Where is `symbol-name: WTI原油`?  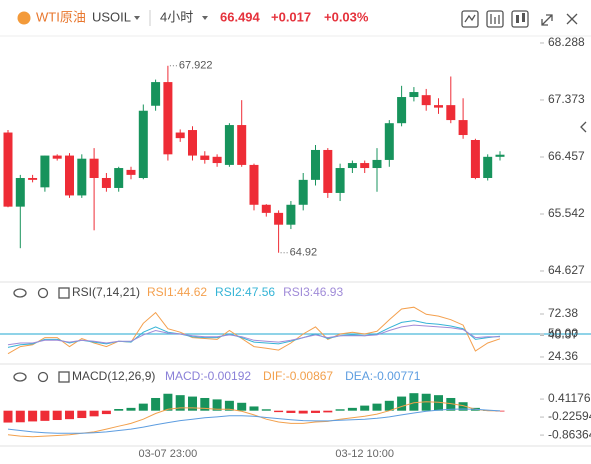
symbol-name: WTI原油 is located at coordinates (61, 16).